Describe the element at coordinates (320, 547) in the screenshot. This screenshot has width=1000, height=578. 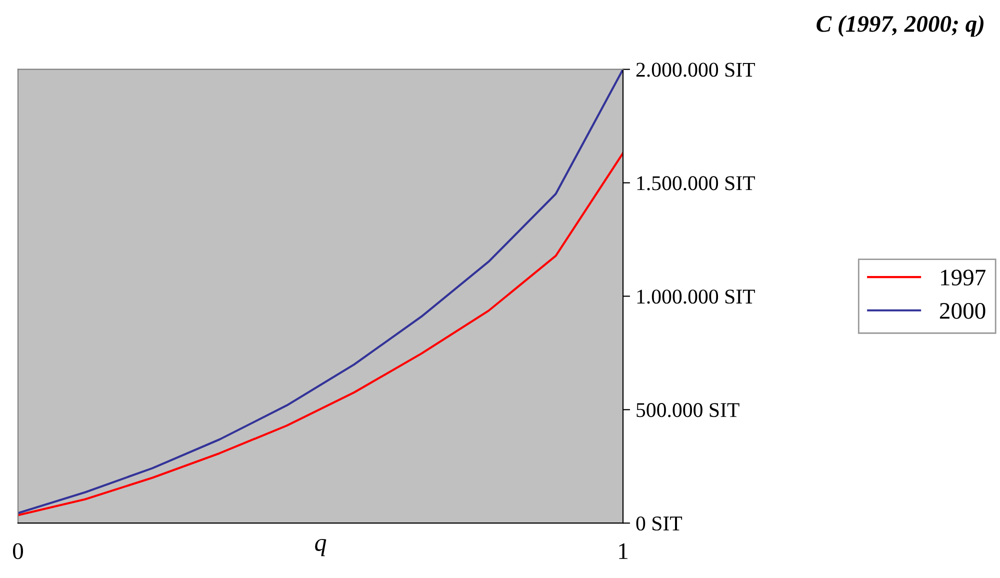
I see `x-axis-title: q` at that location.